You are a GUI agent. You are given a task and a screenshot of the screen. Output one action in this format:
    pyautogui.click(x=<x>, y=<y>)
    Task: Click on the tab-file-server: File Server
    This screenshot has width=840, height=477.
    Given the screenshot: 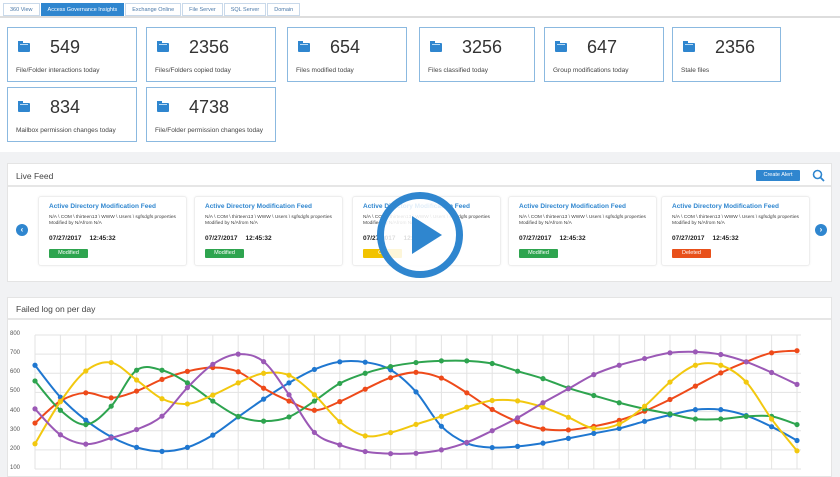 What is the action you would take?
    pyautogui.click(x=202, y=9)
    